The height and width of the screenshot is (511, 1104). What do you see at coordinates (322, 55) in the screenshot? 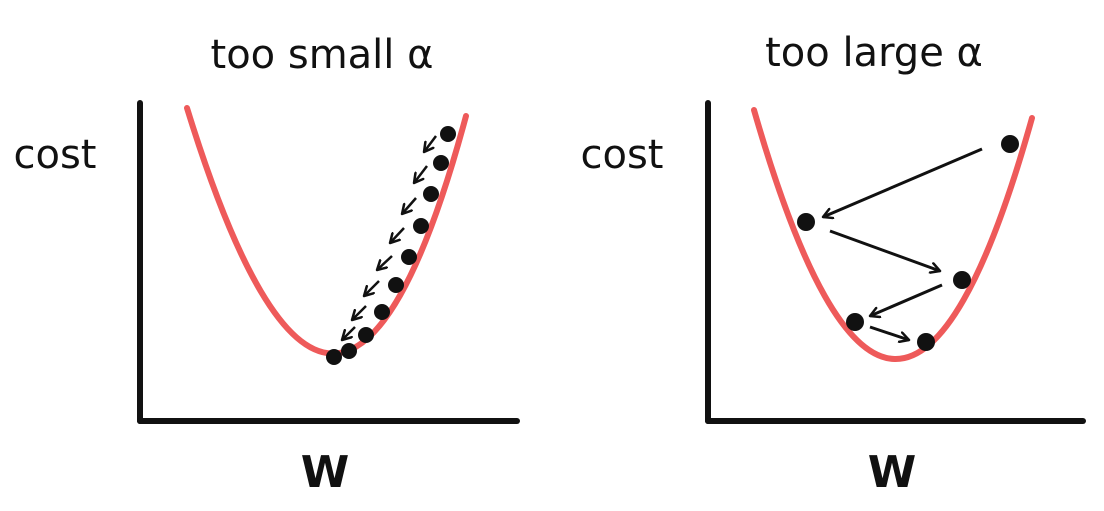
I see `panel-title: too small α` at bounding box center [322, 55].